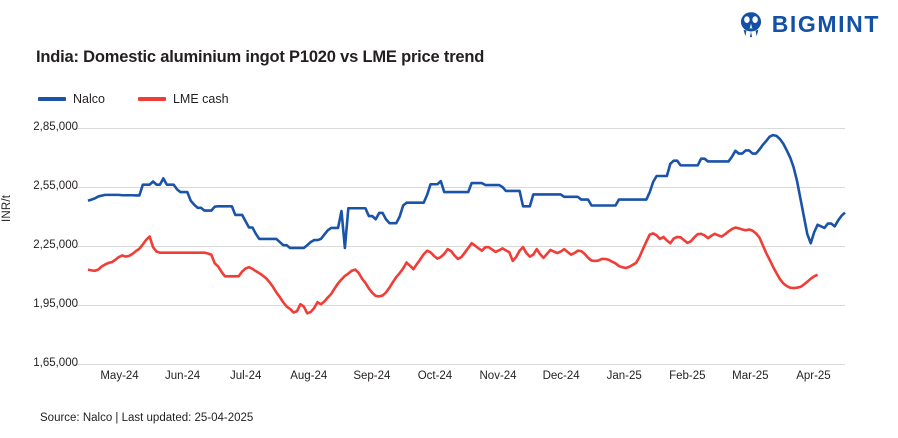 This screenshot has height=438, width=898. What do you see at coordinates (183, 376) in the screenshot?
I see `x-axis-tick-label: Jun-24` at bounding box center [183, 376].